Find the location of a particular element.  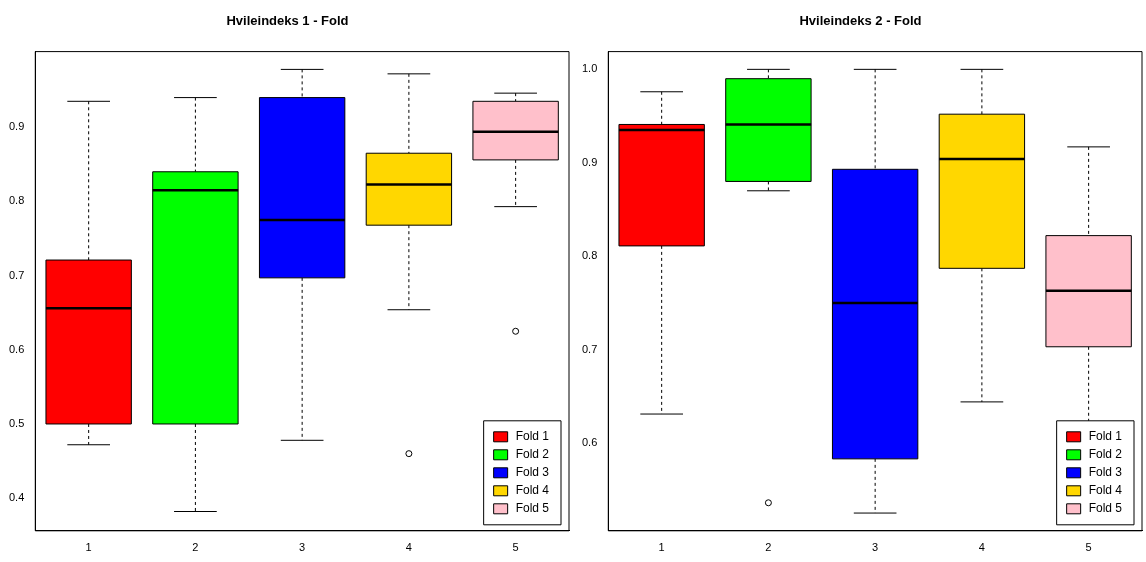

y-tick-label: 0.4 is located at coordinates (16, 497).